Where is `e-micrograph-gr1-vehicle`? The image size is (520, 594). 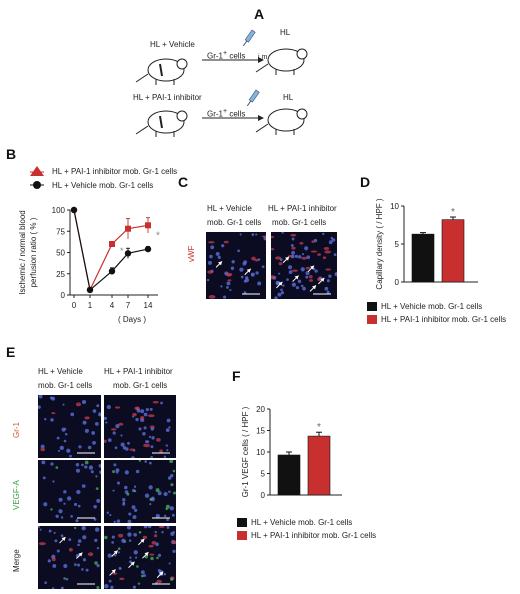 e-micrograph-gr1-vehicle is located at coordinates (69, 426).